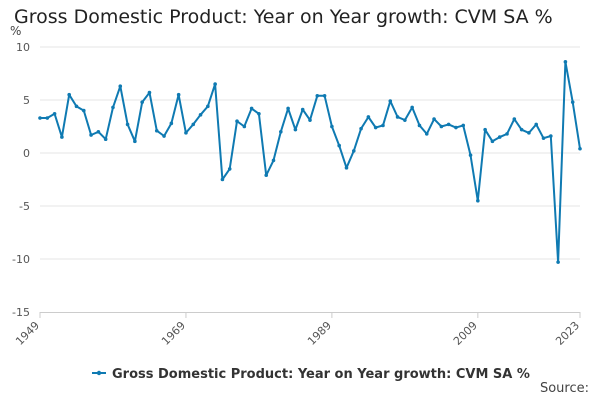 This screenshot has width=600, height=400. I want to click on data-point-1979, so click(259, 113).